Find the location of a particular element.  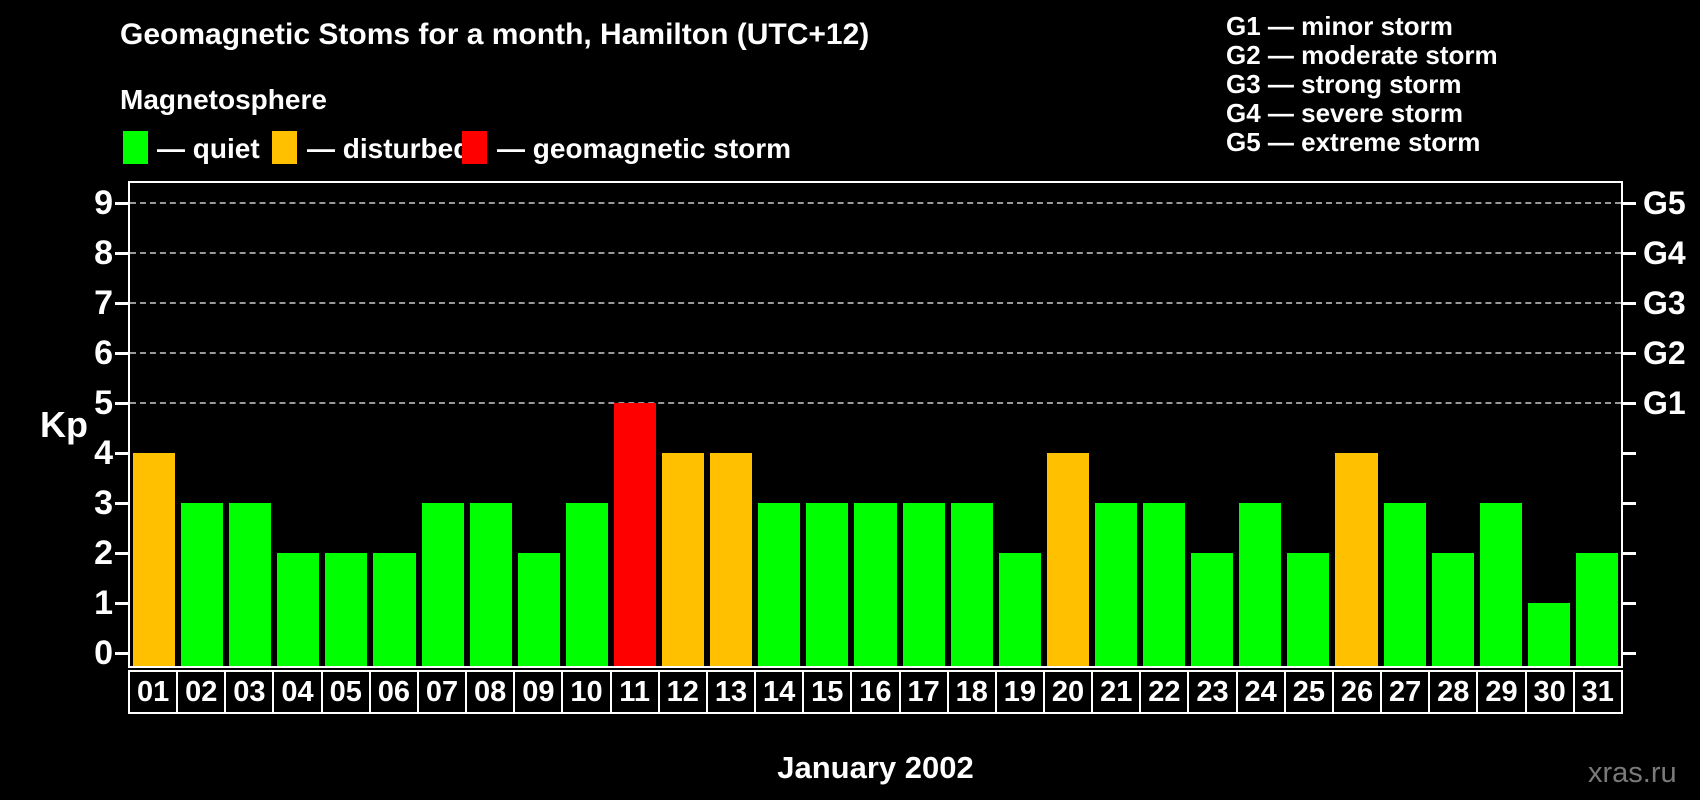

day-label-19: 19 is located at coordinates (1021, 692).